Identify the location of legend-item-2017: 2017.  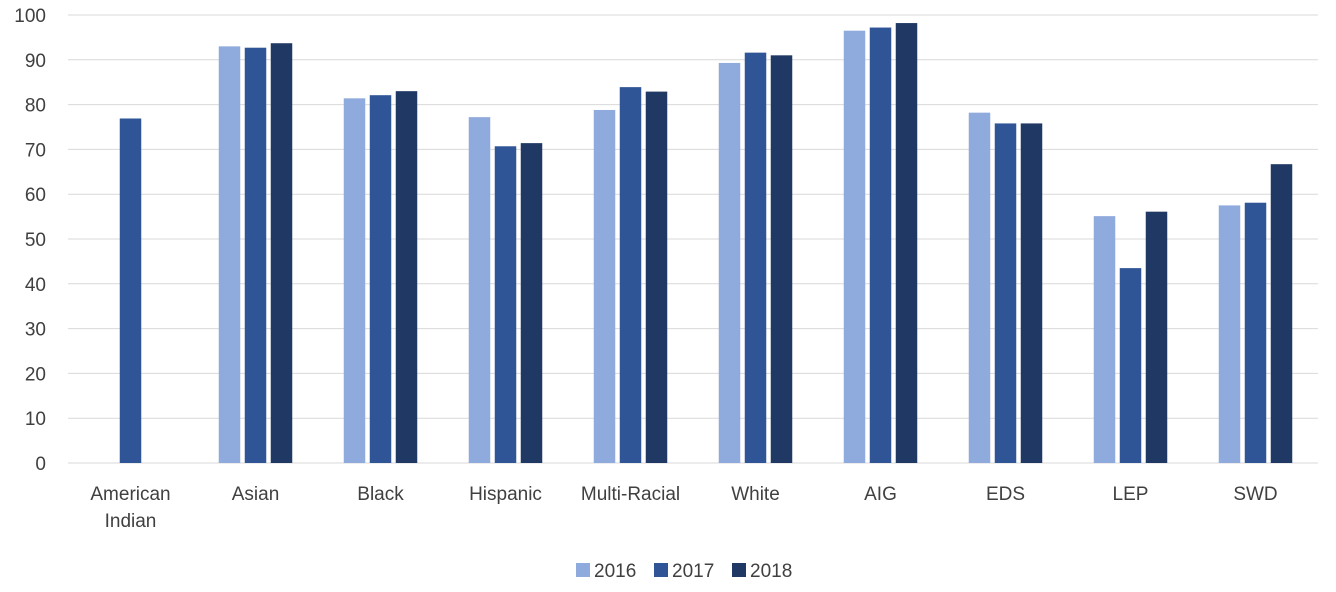
(684, 571).